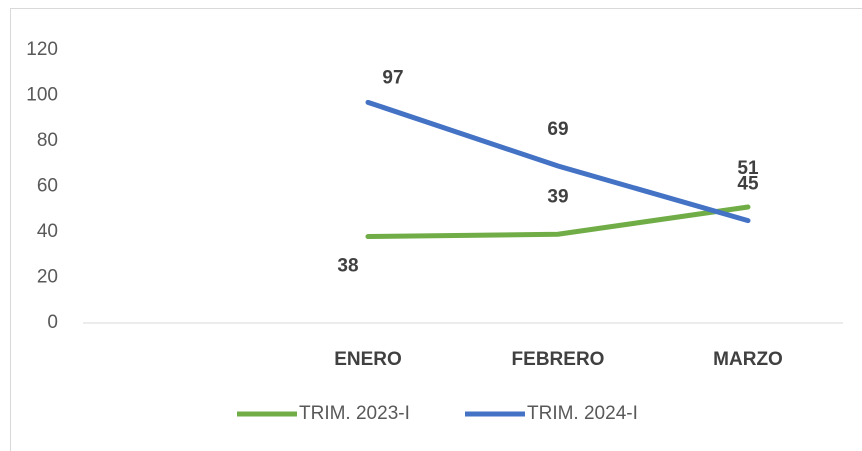 The image size is (862, 451). What do you see at coordinates (582, 413) in the screenshot?
I see `legend-label: TRIM. 2024-I` at bounding box center [582, 413].